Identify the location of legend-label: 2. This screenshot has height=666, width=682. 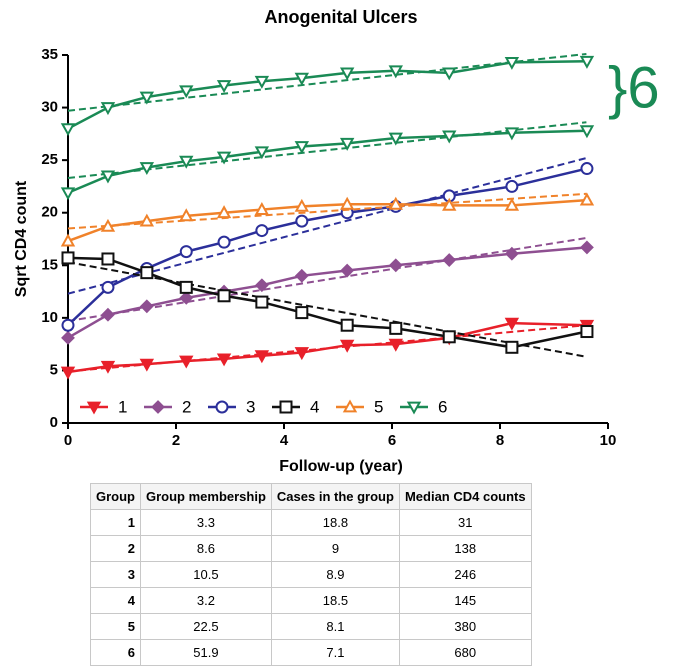
(186, 406).